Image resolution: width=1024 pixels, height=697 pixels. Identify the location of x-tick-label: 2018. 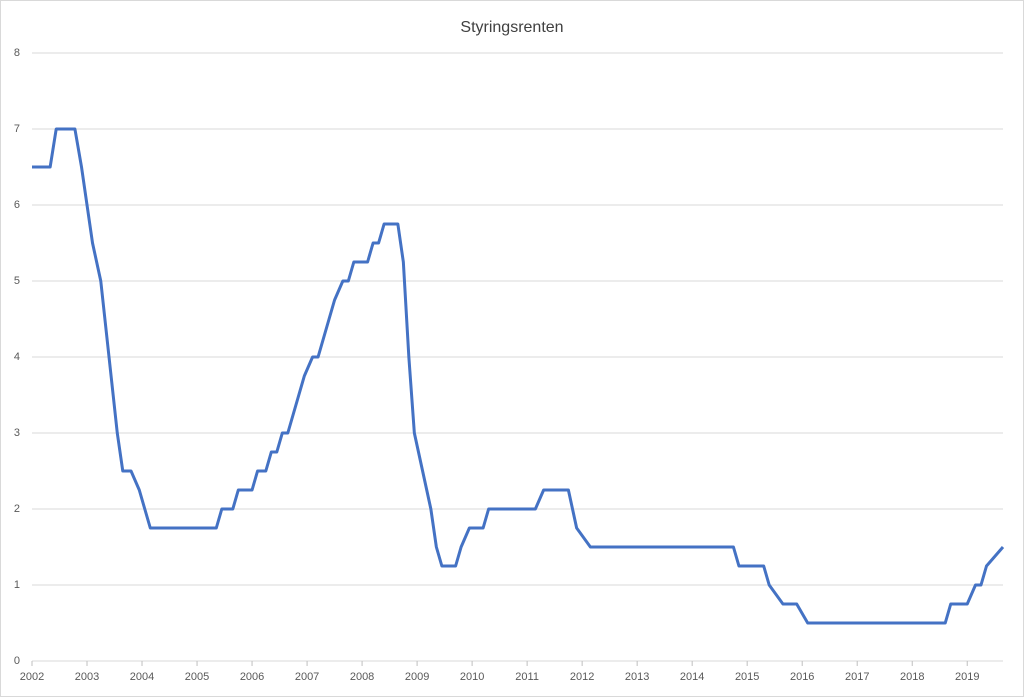
(912, 677).